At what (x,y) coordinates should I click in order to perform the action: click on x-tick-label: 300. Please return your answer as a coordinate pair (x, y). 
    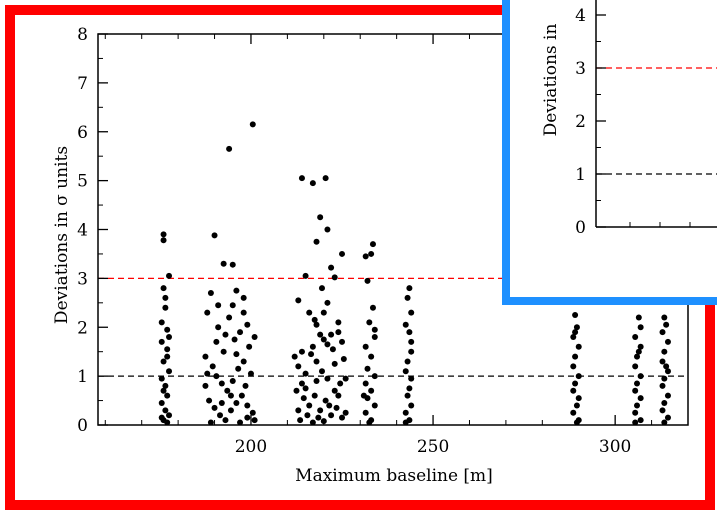
    Looking at the image, I should click on (615, 447).